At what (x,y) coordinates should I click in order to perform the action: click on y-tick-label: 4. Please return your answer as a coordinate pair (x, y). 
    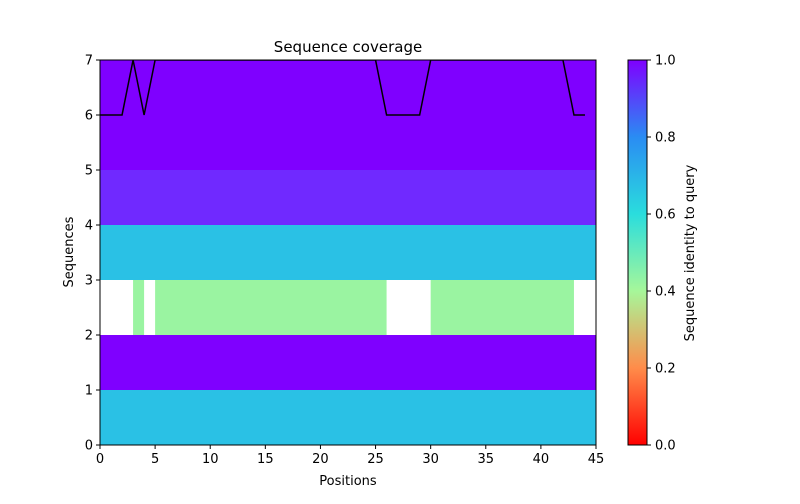
    Looking at the image, I should click on (89, 226).